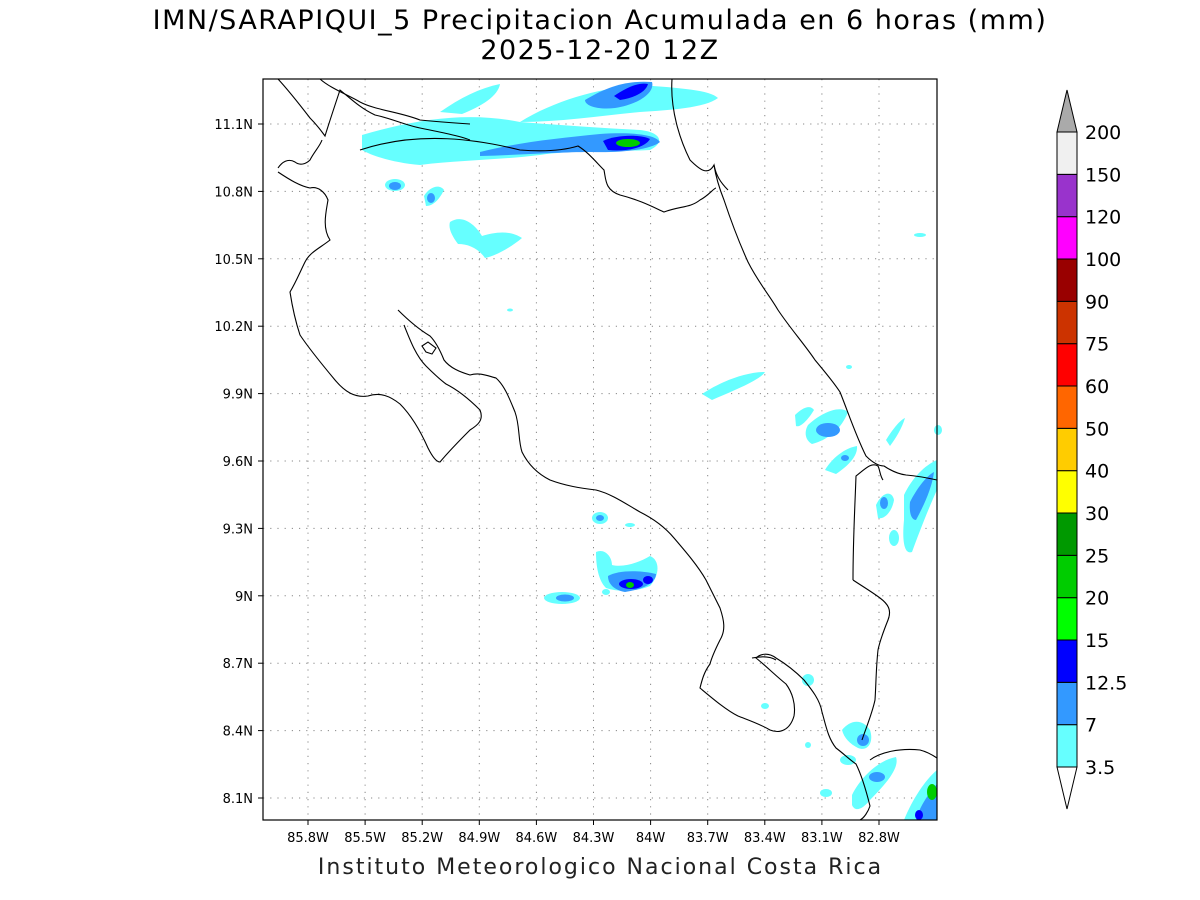 Image resolution: width=1200 pixels, height=900 pixels. Describe the element at coordinates (1097, 472) in the screenshot. I see `legend-label: 40` at that location.